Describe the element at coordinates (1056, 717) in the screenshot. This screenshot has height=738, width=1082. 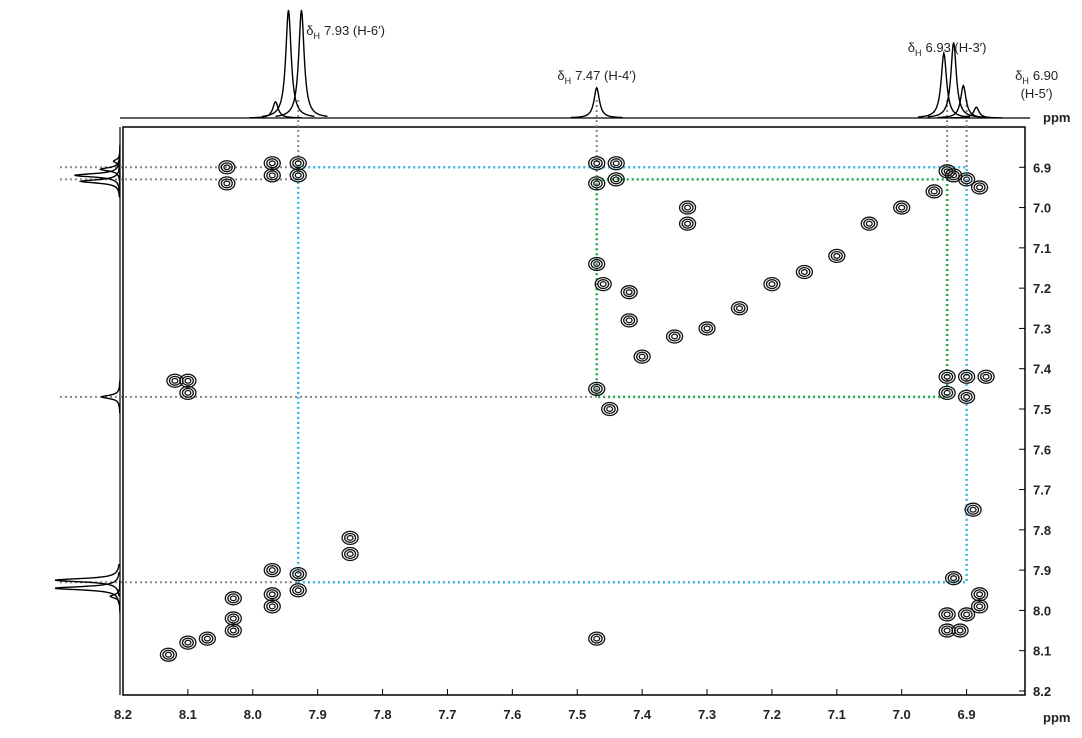
I see `x-axis-label: ppm` at that location.